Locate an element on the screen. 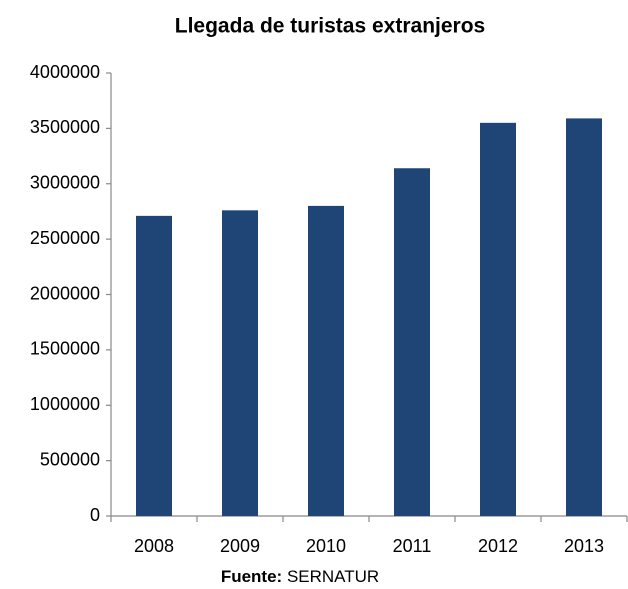  chart-title: Llegada de turistas extranjeros is located at coordinates (330, 26).